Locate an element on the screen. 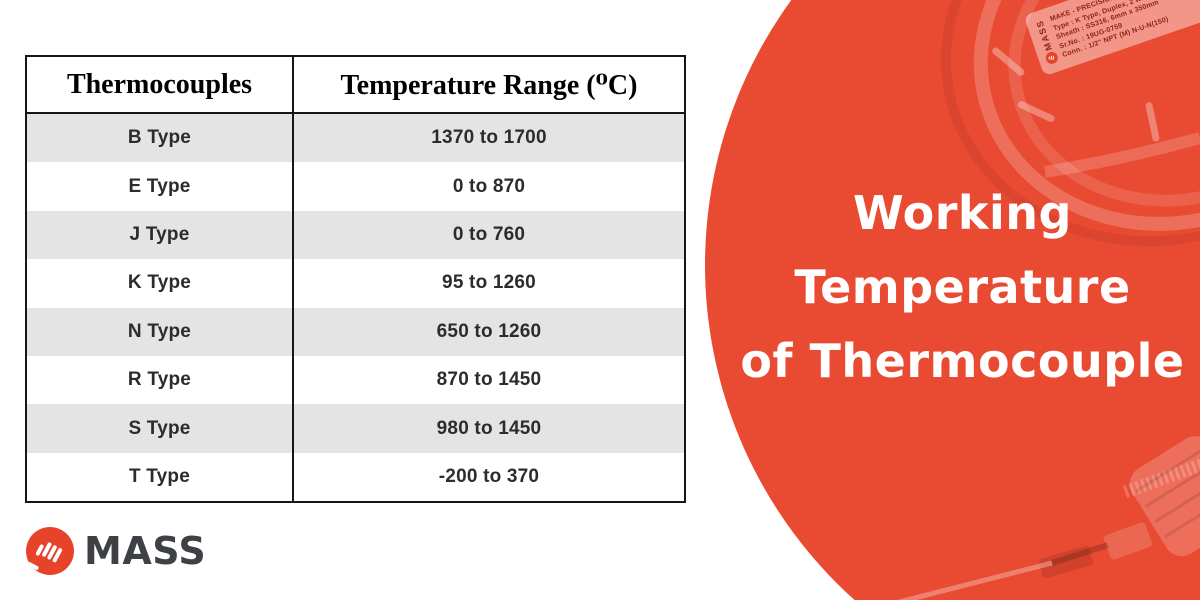  brand-wordmark: MASS is located at coordinates (145, 551).